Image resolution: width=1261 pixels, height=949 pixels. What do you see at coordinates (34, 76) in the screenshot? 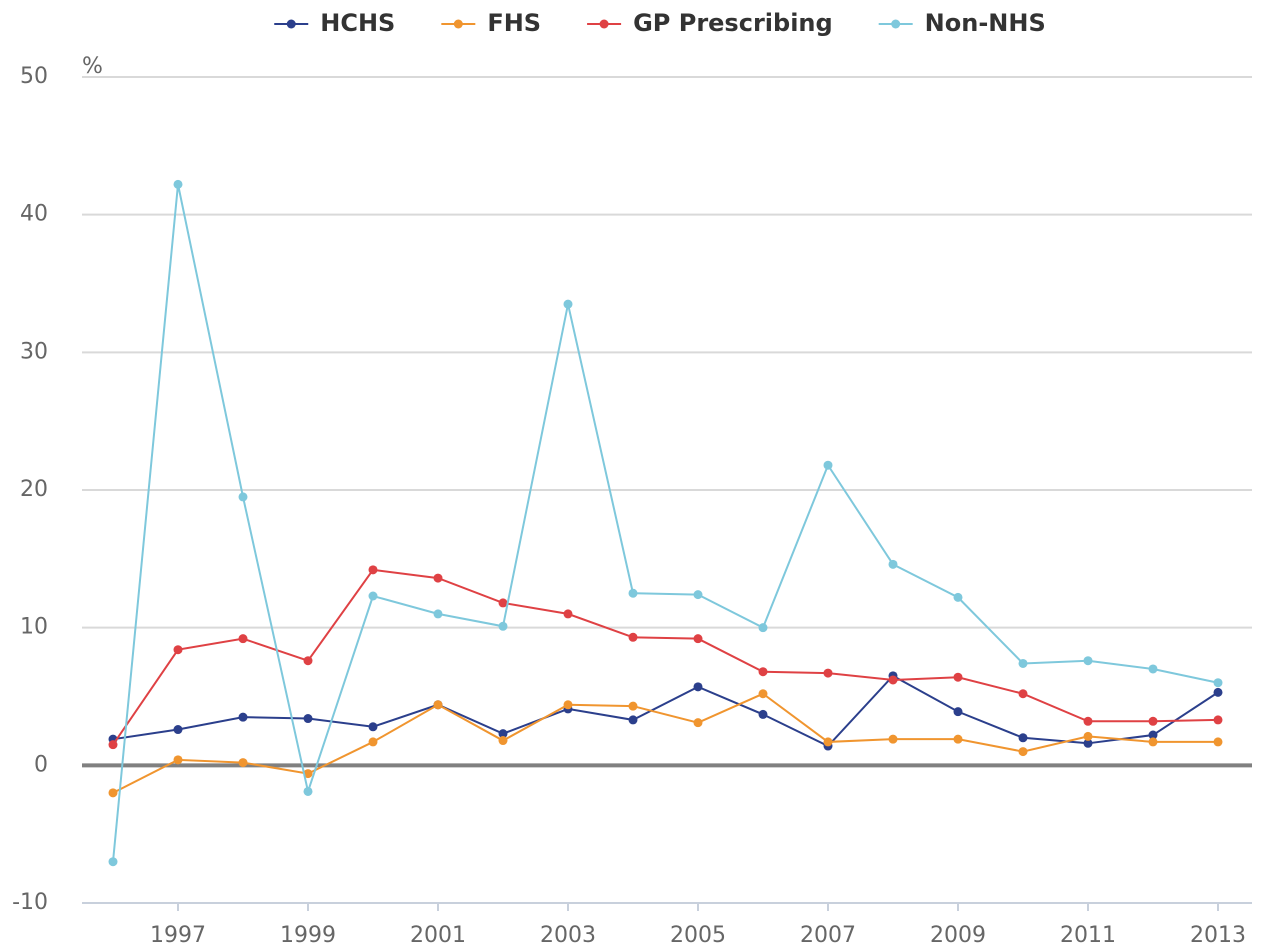
I see `y-tick-label: 50` at bounding box center [34, 76].